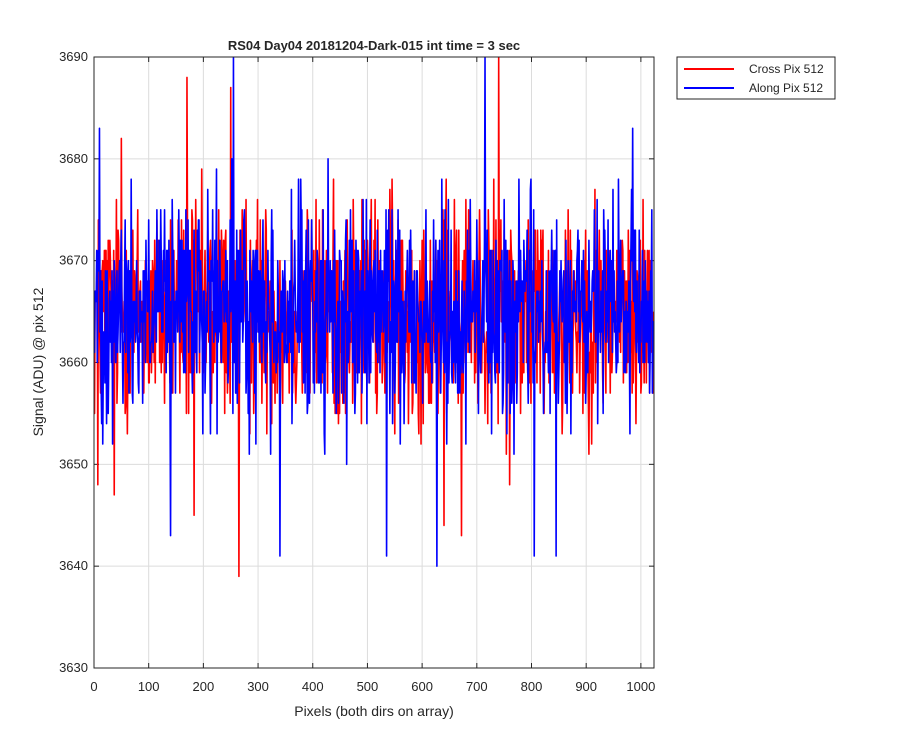  What do you see at coordinates (38, 361) in the screenshot?
I see `y-axis-label: Signal (ADU) @ pix 512` at bounding box center [38, 361].